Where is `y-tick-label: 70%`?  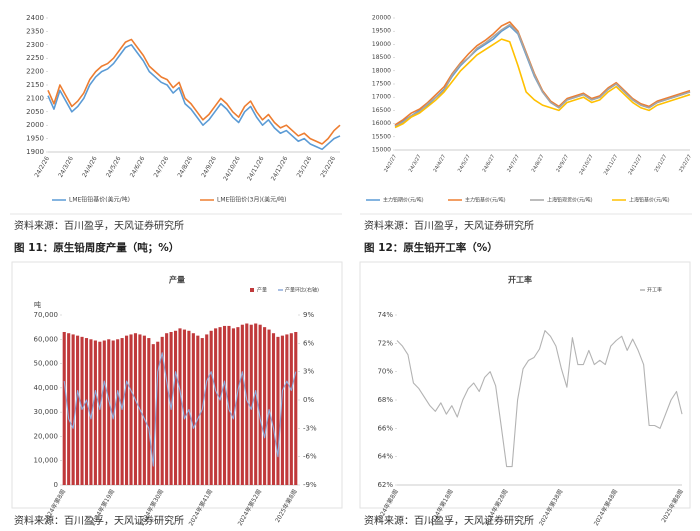
y-tick-label: 70% is located at coordinates (385, 372).